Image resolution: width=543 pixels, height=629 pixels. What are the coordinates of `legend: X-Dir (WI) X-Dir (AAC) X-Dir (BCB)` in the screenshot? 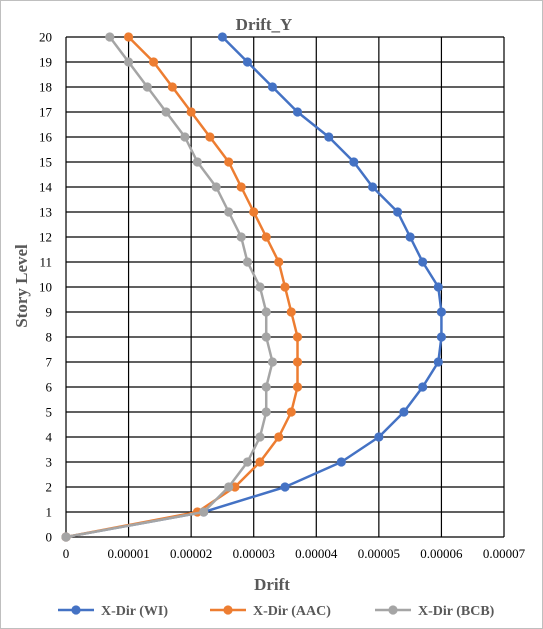 It's located at (276, 611).